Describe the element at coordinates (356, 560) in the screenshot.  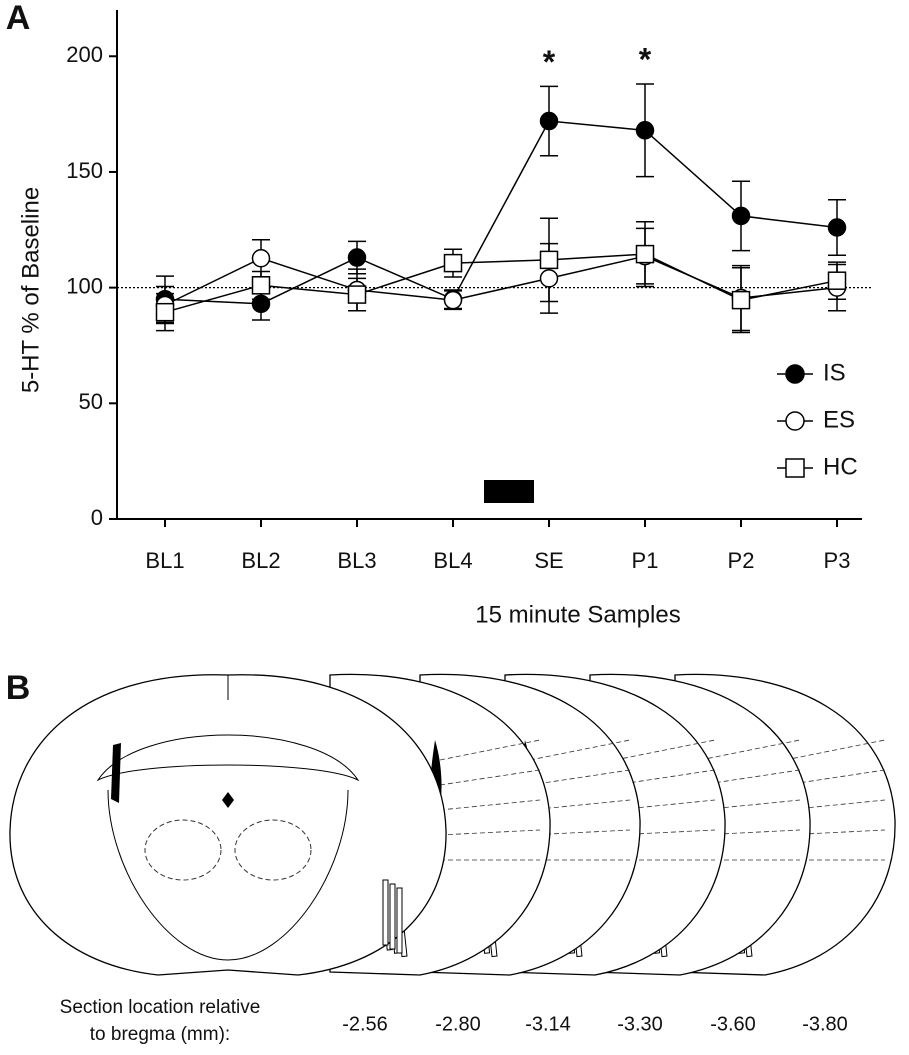
I see `x-tick-label: BL3` at that location.